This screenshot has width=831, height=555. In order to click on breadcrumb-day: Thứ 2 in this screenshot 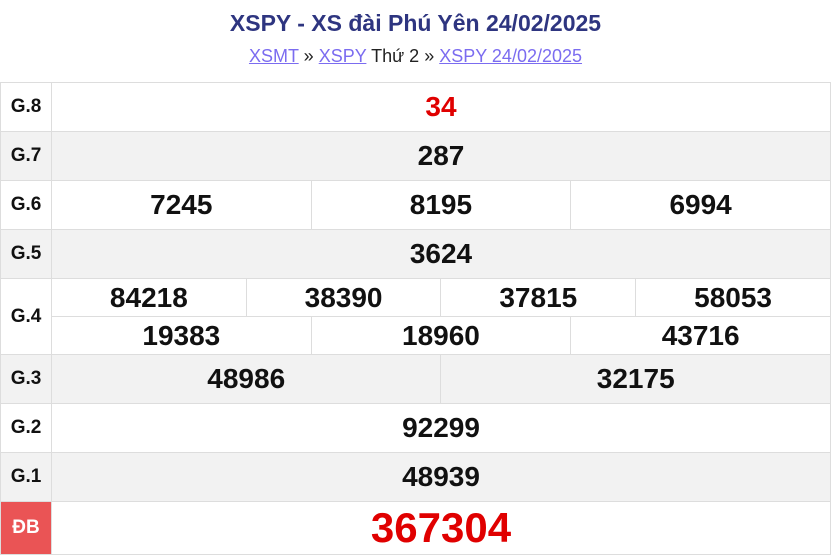, I will do `click(395, 56)`.